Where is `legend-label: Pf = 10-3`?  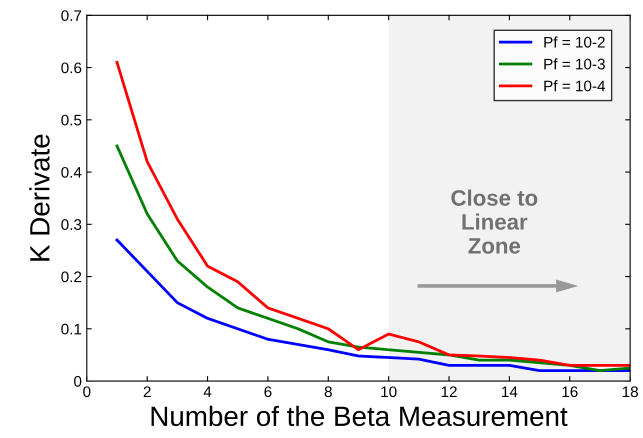
legend-label: Pf = 10-3 is located at coordinates (574, 64).